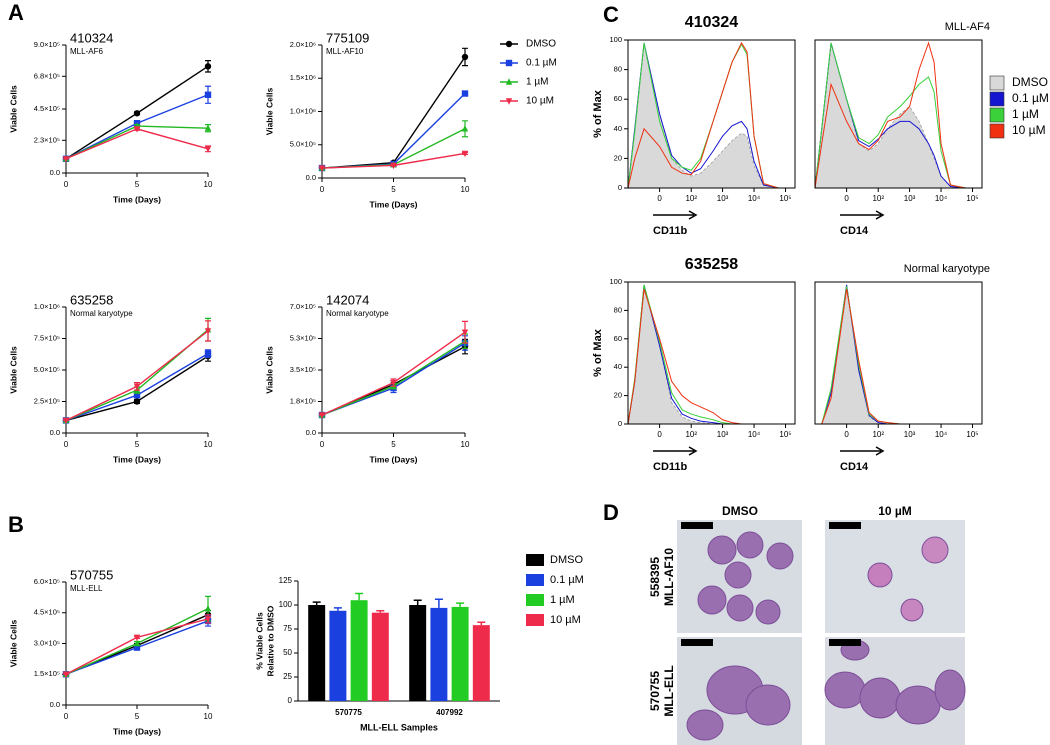  What do you see at coordinates (669, 577) in the screenshot?
I see `row-label-line: MLL-AF10` at bounding box center [669, 577].